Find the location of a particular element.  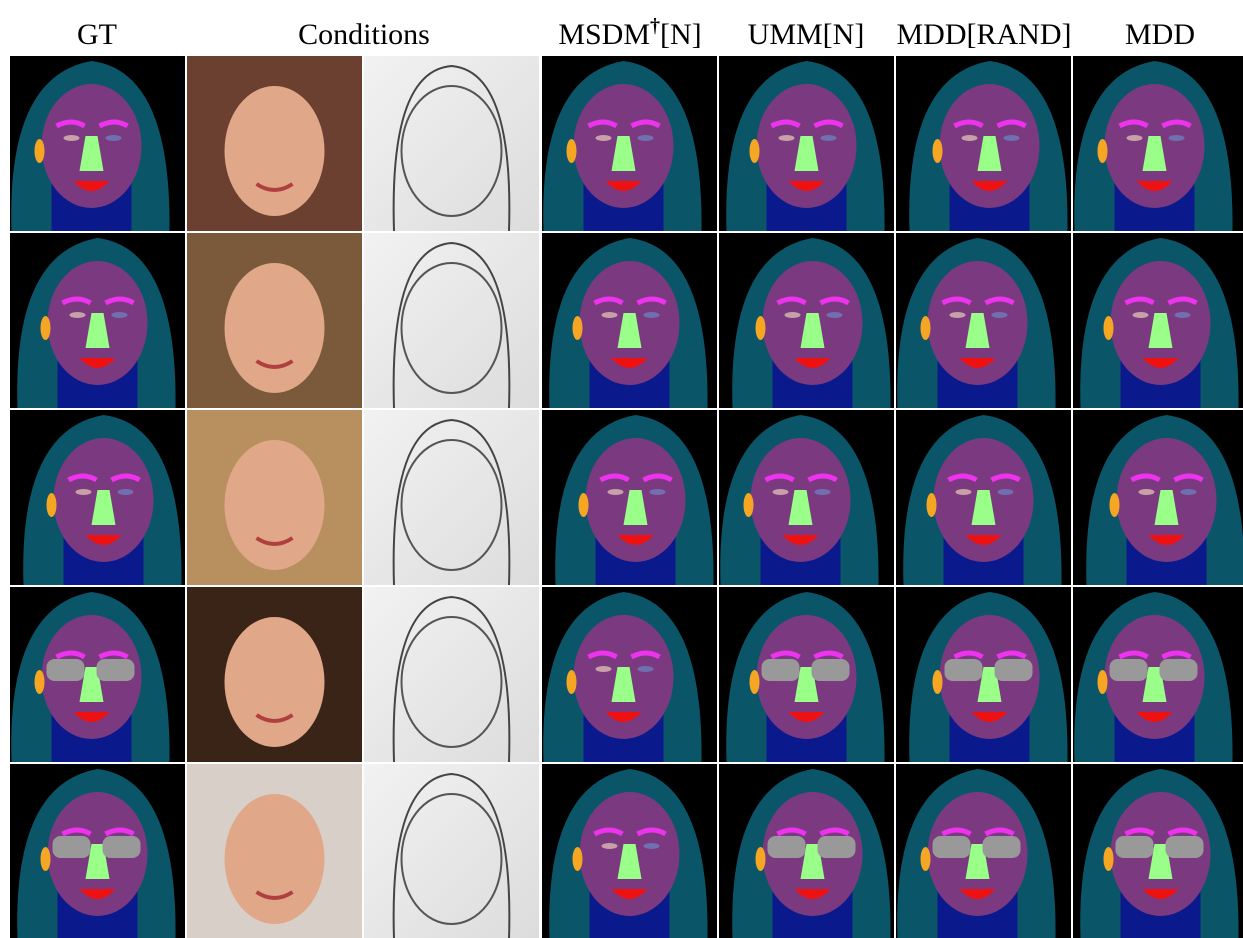

column-header: Conditions is located at coordinates (364, 34).